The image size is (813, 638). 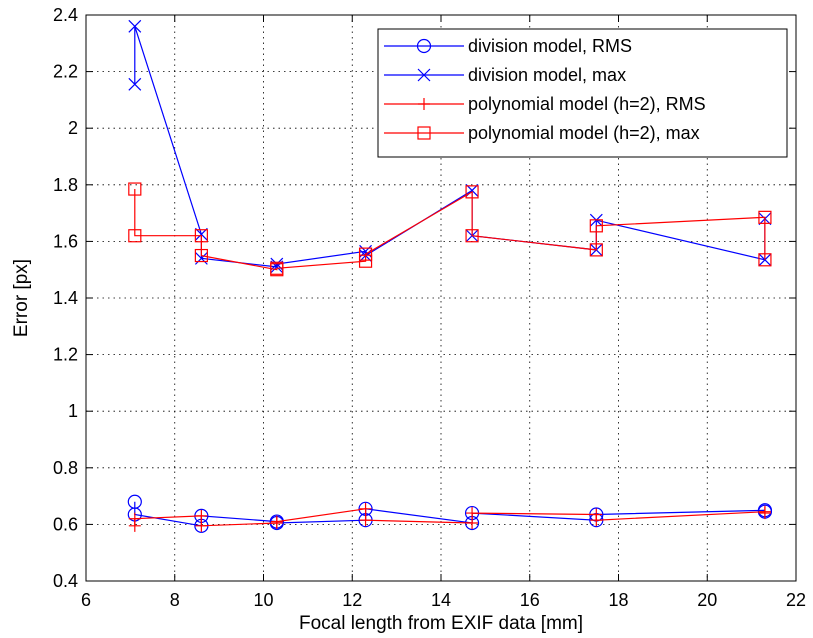 What do you see at coordinates (352, 600) in the screenshot?
I see `x-tick-label: 12` at bounding box center [352, 600].